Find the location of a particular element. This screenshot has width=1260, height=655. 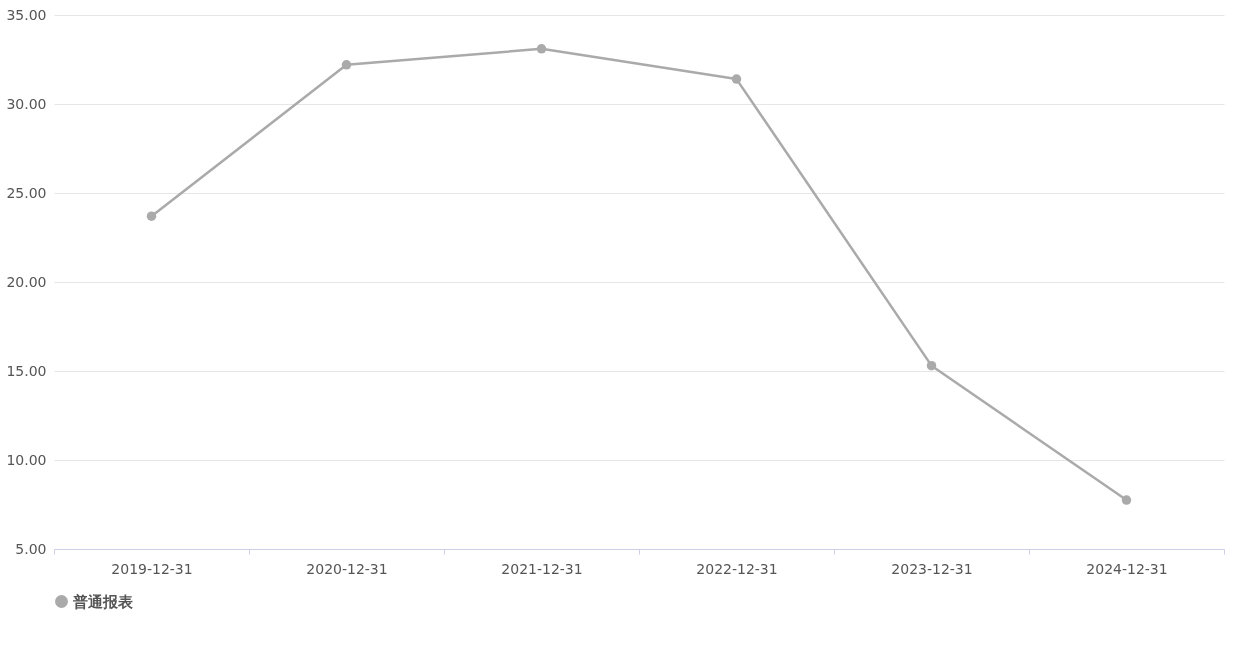

y-tick-label: 20.00 is located at coordinates (26, 281).